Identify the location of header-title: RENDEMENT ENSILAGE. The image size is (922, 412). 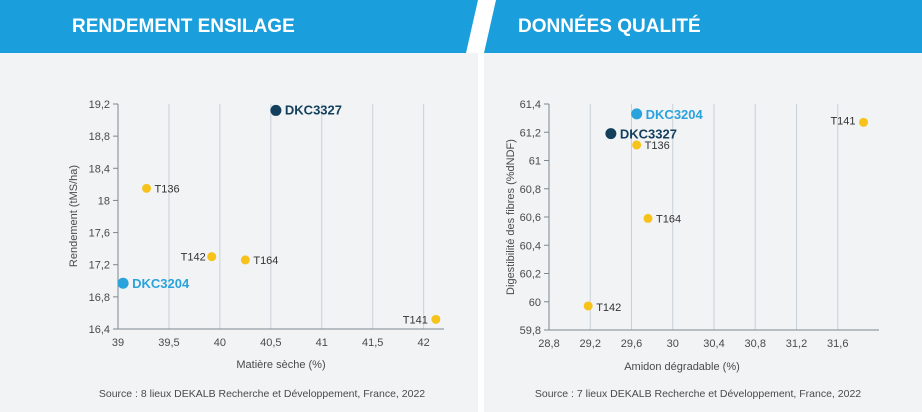
(183, 26).